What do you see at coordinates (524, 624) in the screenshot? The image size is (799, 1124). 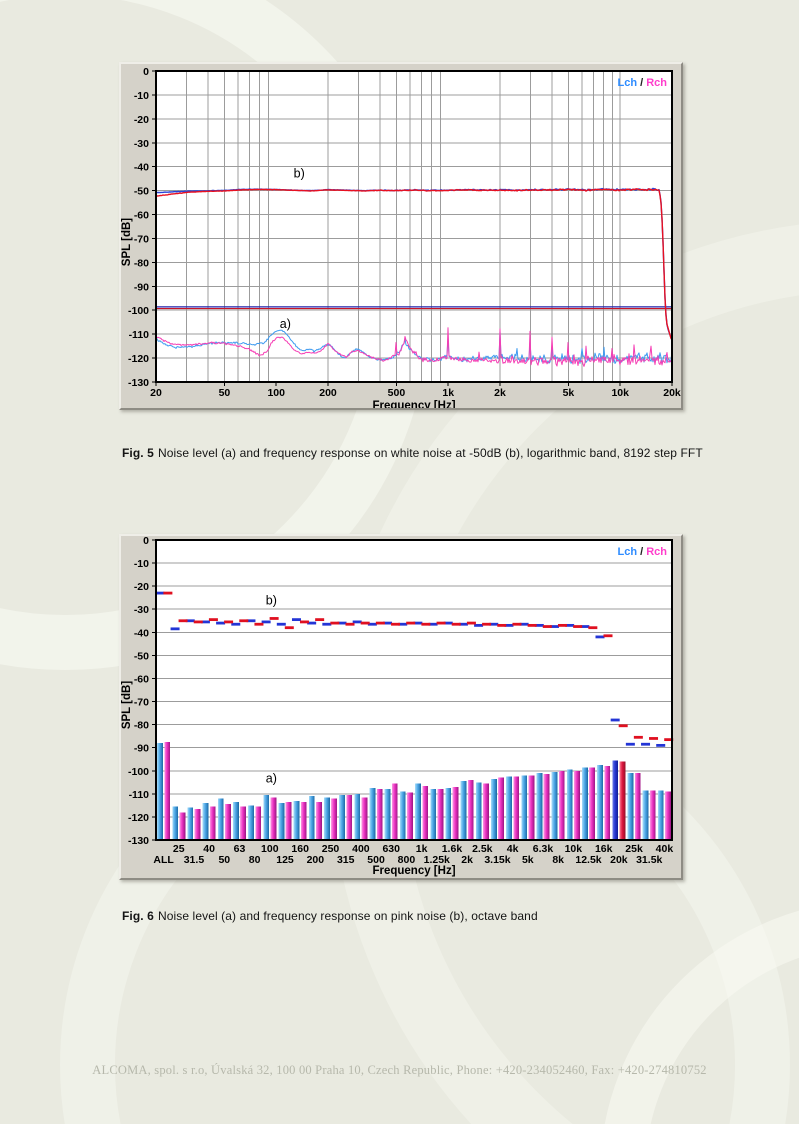 I see `dash-lch-5k` at bounding box center [524, 624].